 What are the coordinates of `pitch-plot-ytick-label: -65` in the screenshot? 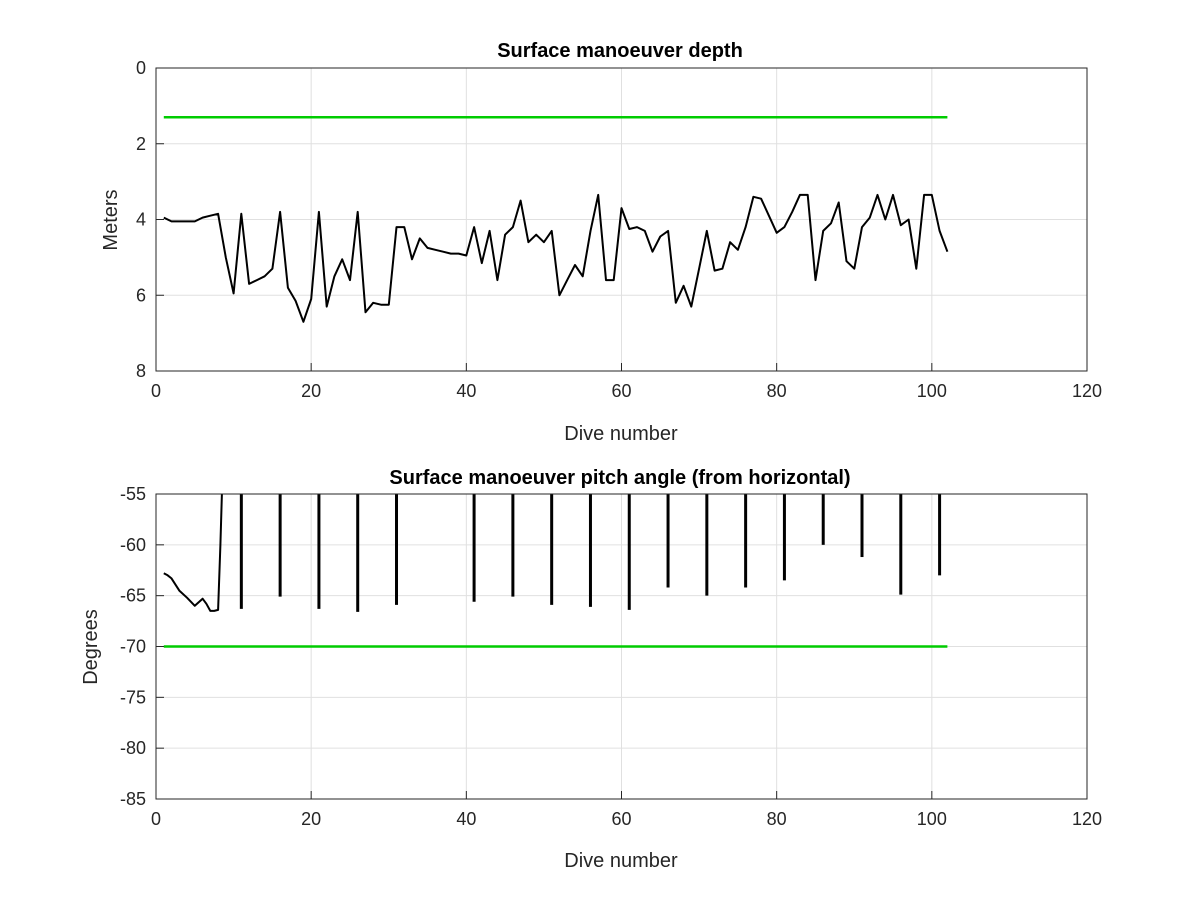 It's located at (133, 596).